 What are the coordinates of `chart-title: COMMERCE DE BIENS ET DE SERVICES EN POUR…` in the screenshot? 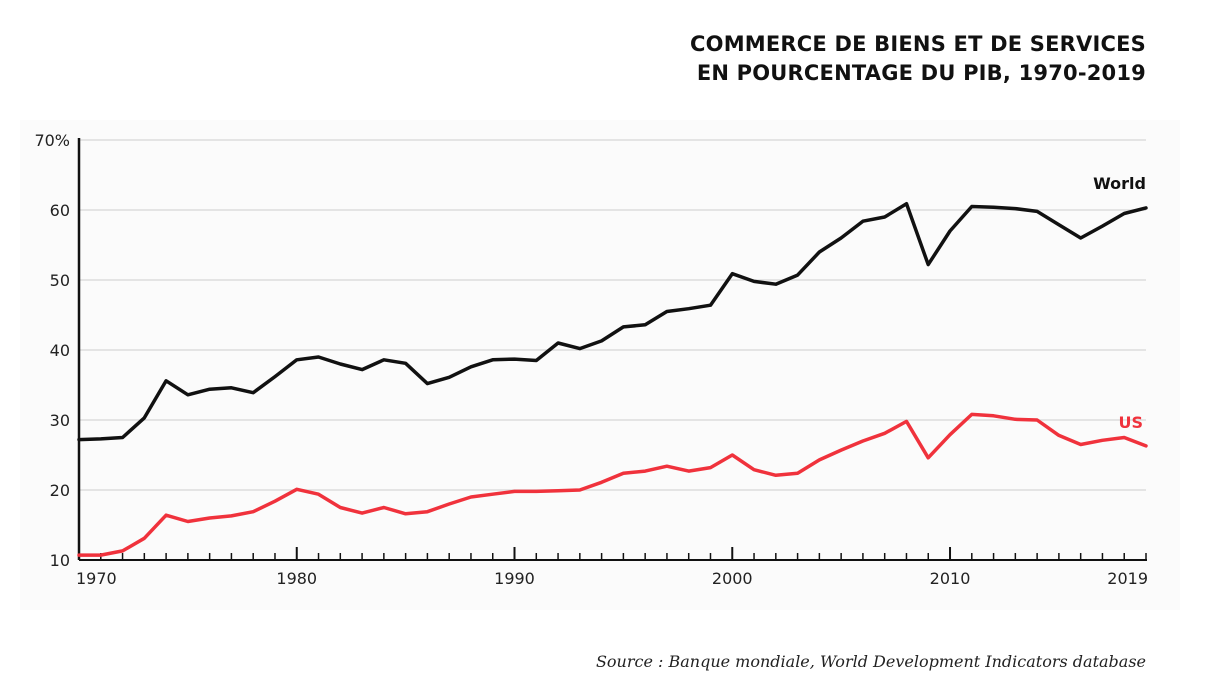 It's located at (918, 59).